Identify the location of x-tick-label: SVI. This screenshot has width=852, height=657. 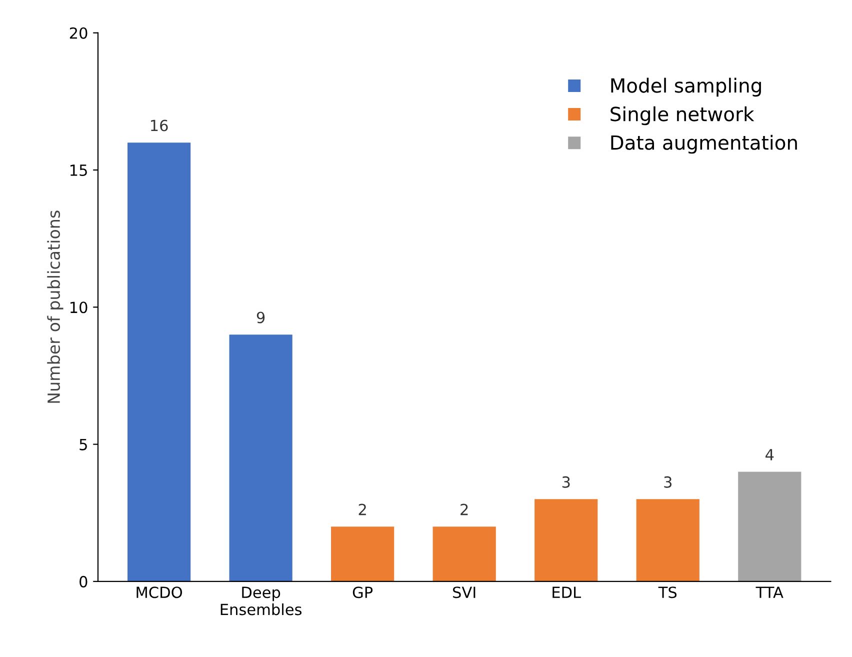
(464, 592).